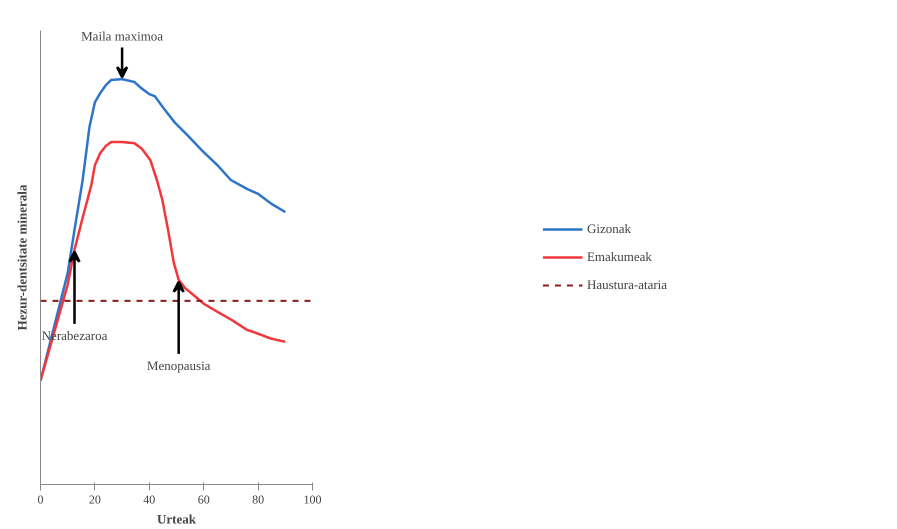 This screenshot has height=529, width=897. What do you see at coordinates (178, 365) in the screenshot?
I see `annotation: Menopausia` at bounding box center [178, 365].